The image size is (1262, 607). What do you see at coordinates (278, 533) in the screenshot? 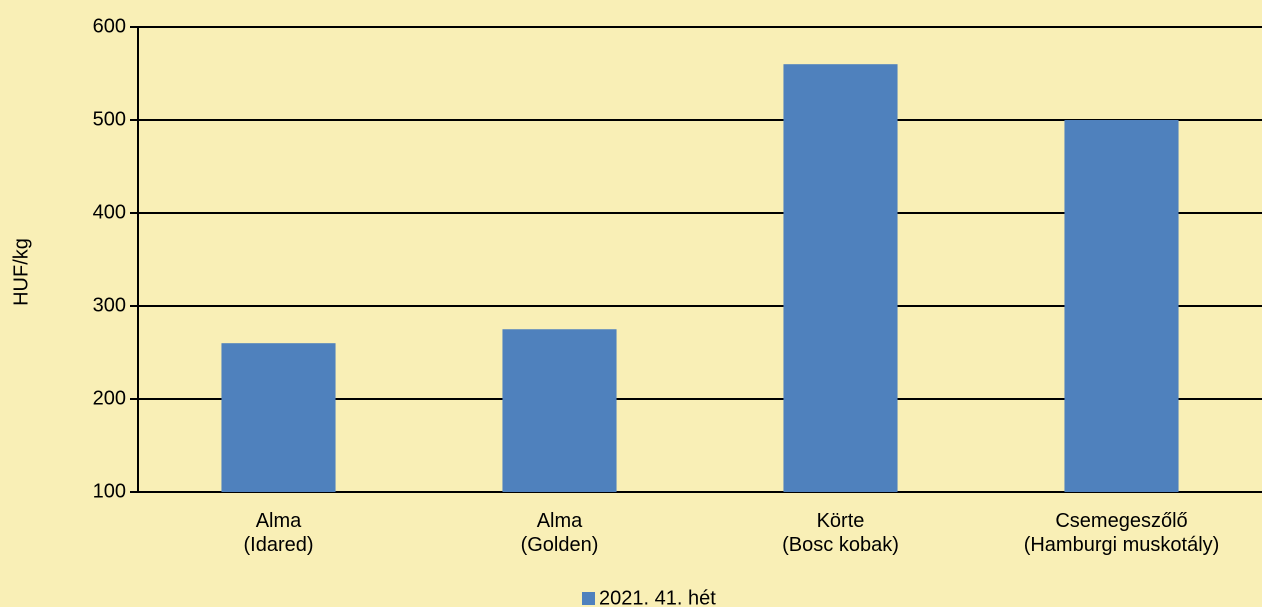
I see `x-tick-label: Alma (Idared)` at bounding box center [278, 533].